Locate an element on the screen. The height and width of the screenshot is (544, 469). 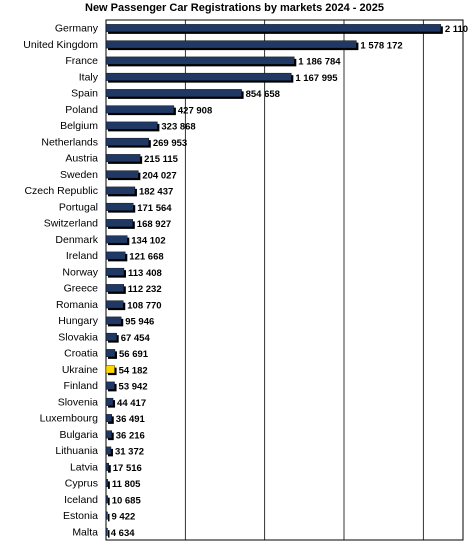
category-label: Finland is located at coordinates (81, 386).